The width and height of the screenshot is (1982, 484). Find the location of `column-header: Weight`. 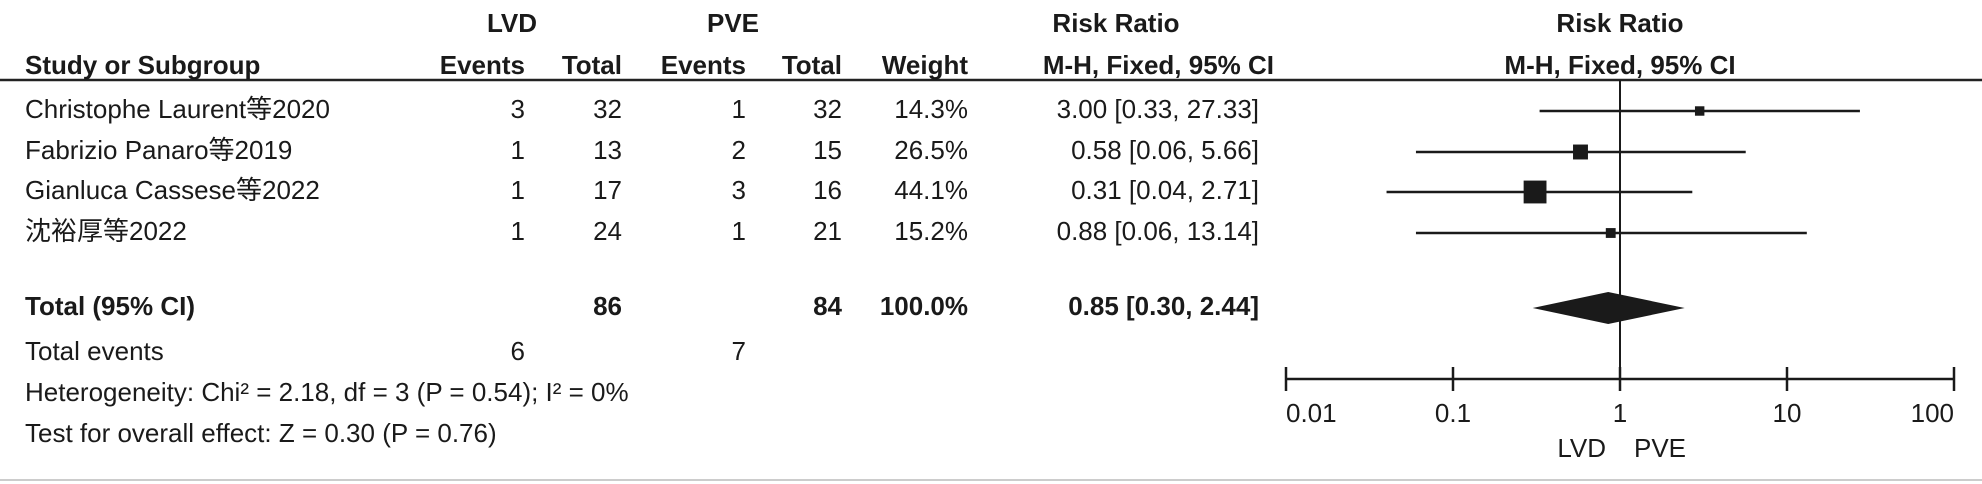

column-header: Weight is located at coordinates (925, 65).